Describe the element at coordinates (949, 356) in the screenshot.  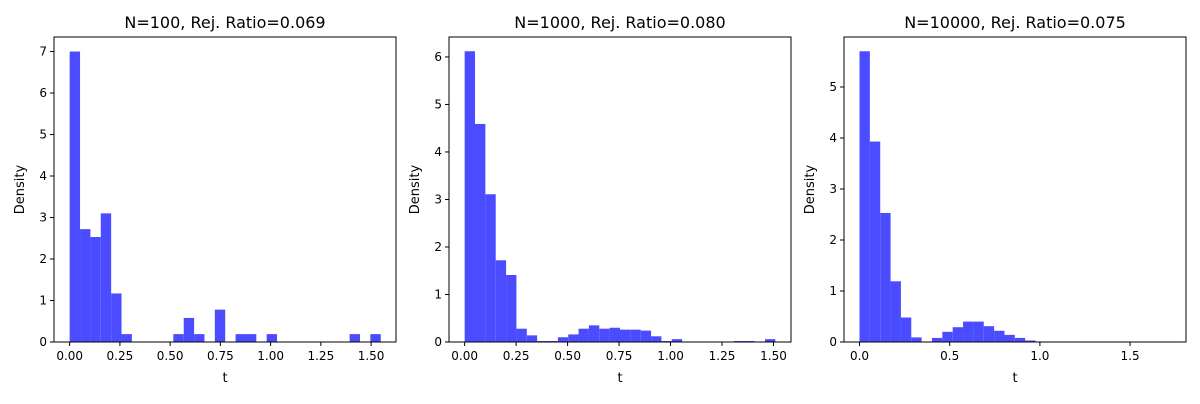
I see `x-tick-label: 0.5` at that location.